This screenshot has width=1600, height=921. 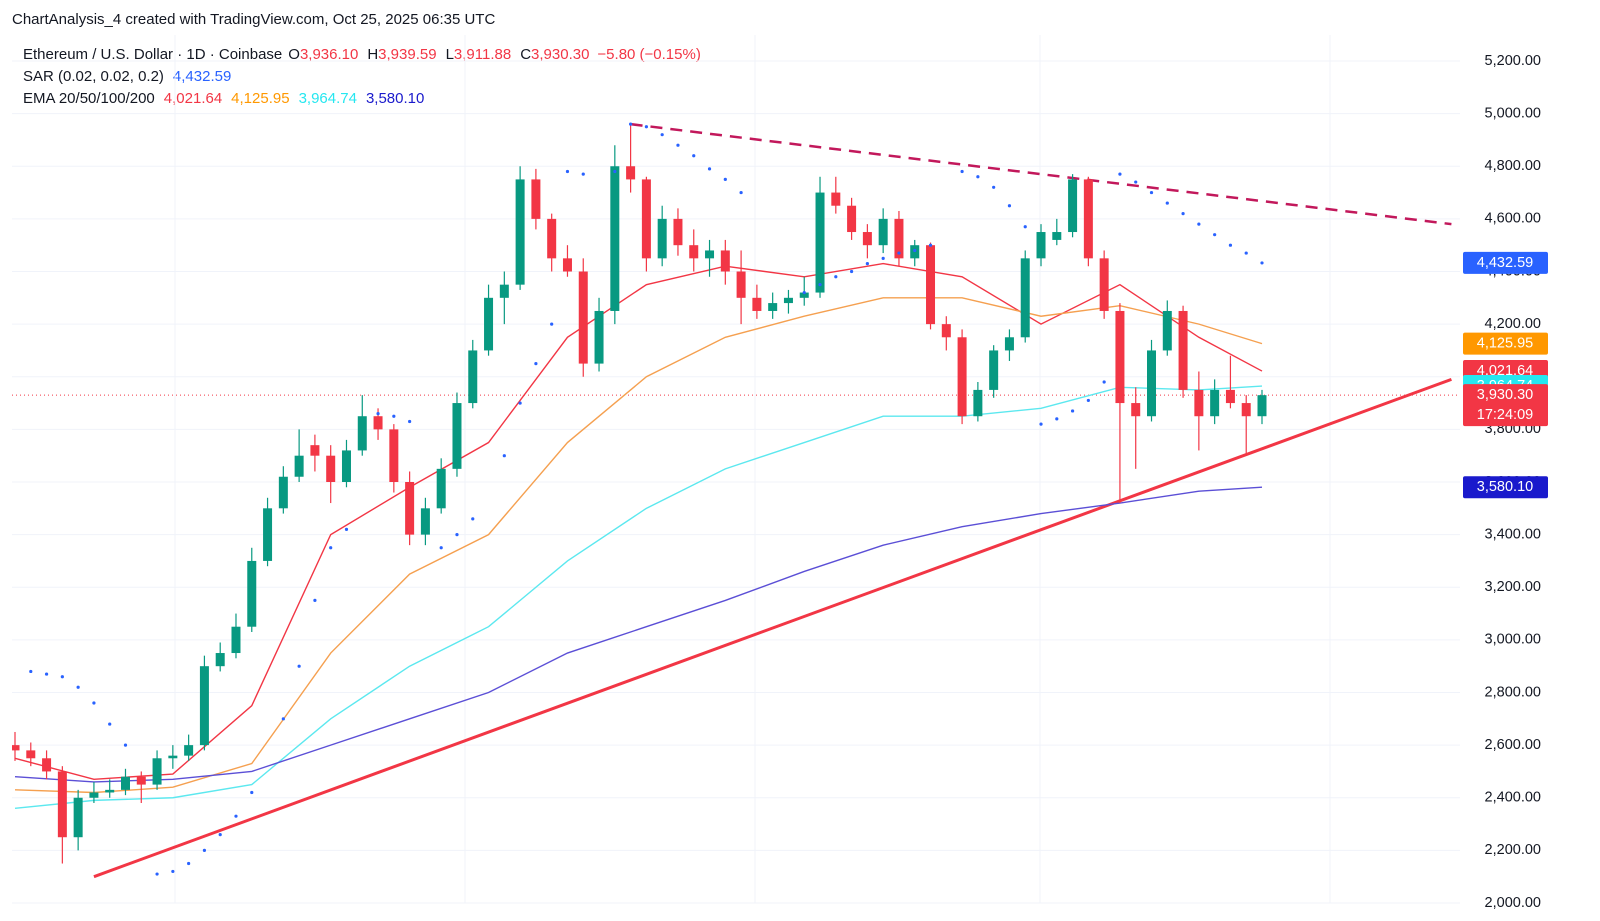 What do you see at coordinates (482, 54) in the screenshot?
I see `ohlc-value: 3,911.88` at bounding box center [482, 54].